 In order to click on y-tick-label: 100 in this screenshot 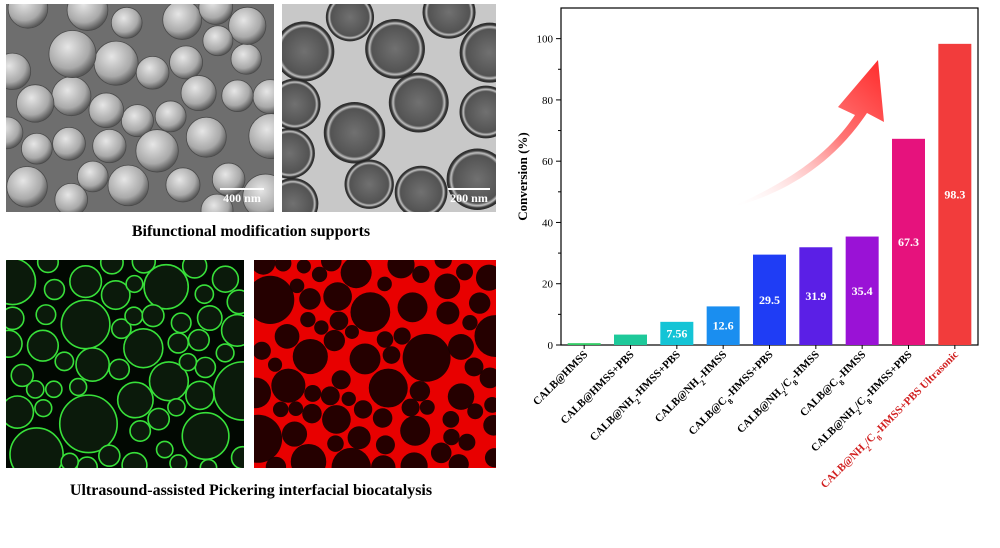, I will do `click(545, 40)`.